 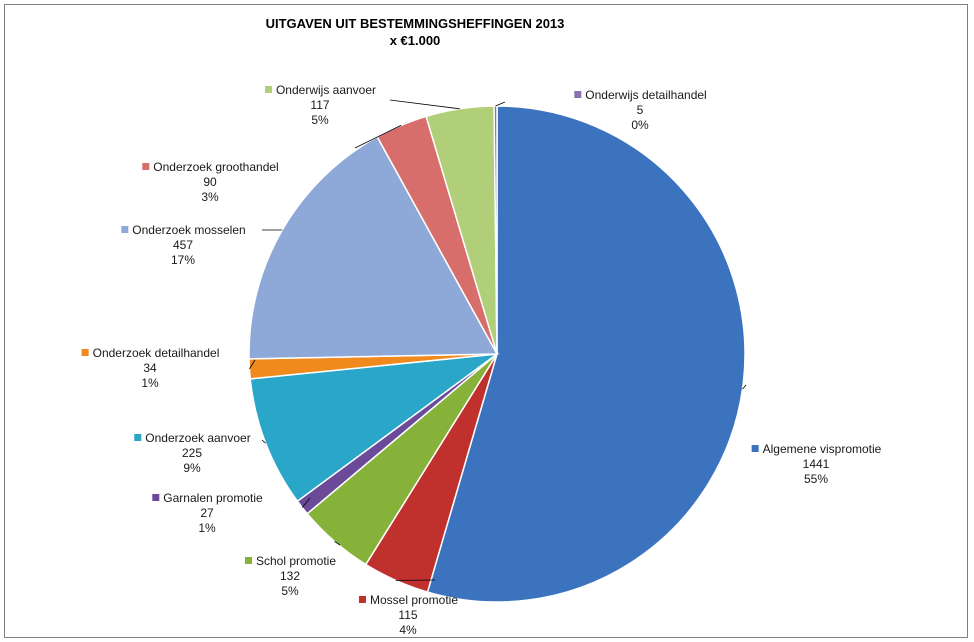 I want to click on slice-value-label: 5, so click(x=640, y=110).